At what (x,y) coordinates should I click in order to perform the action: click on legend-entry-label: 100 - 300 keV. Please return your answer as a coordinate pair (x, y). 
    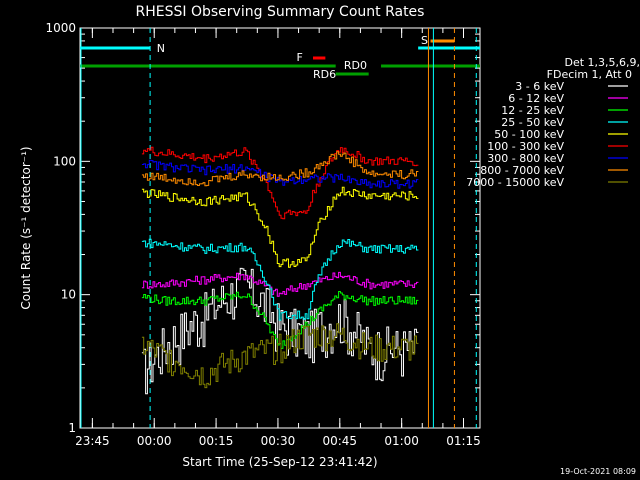
    Looking at the image, I should click on (525, 146).